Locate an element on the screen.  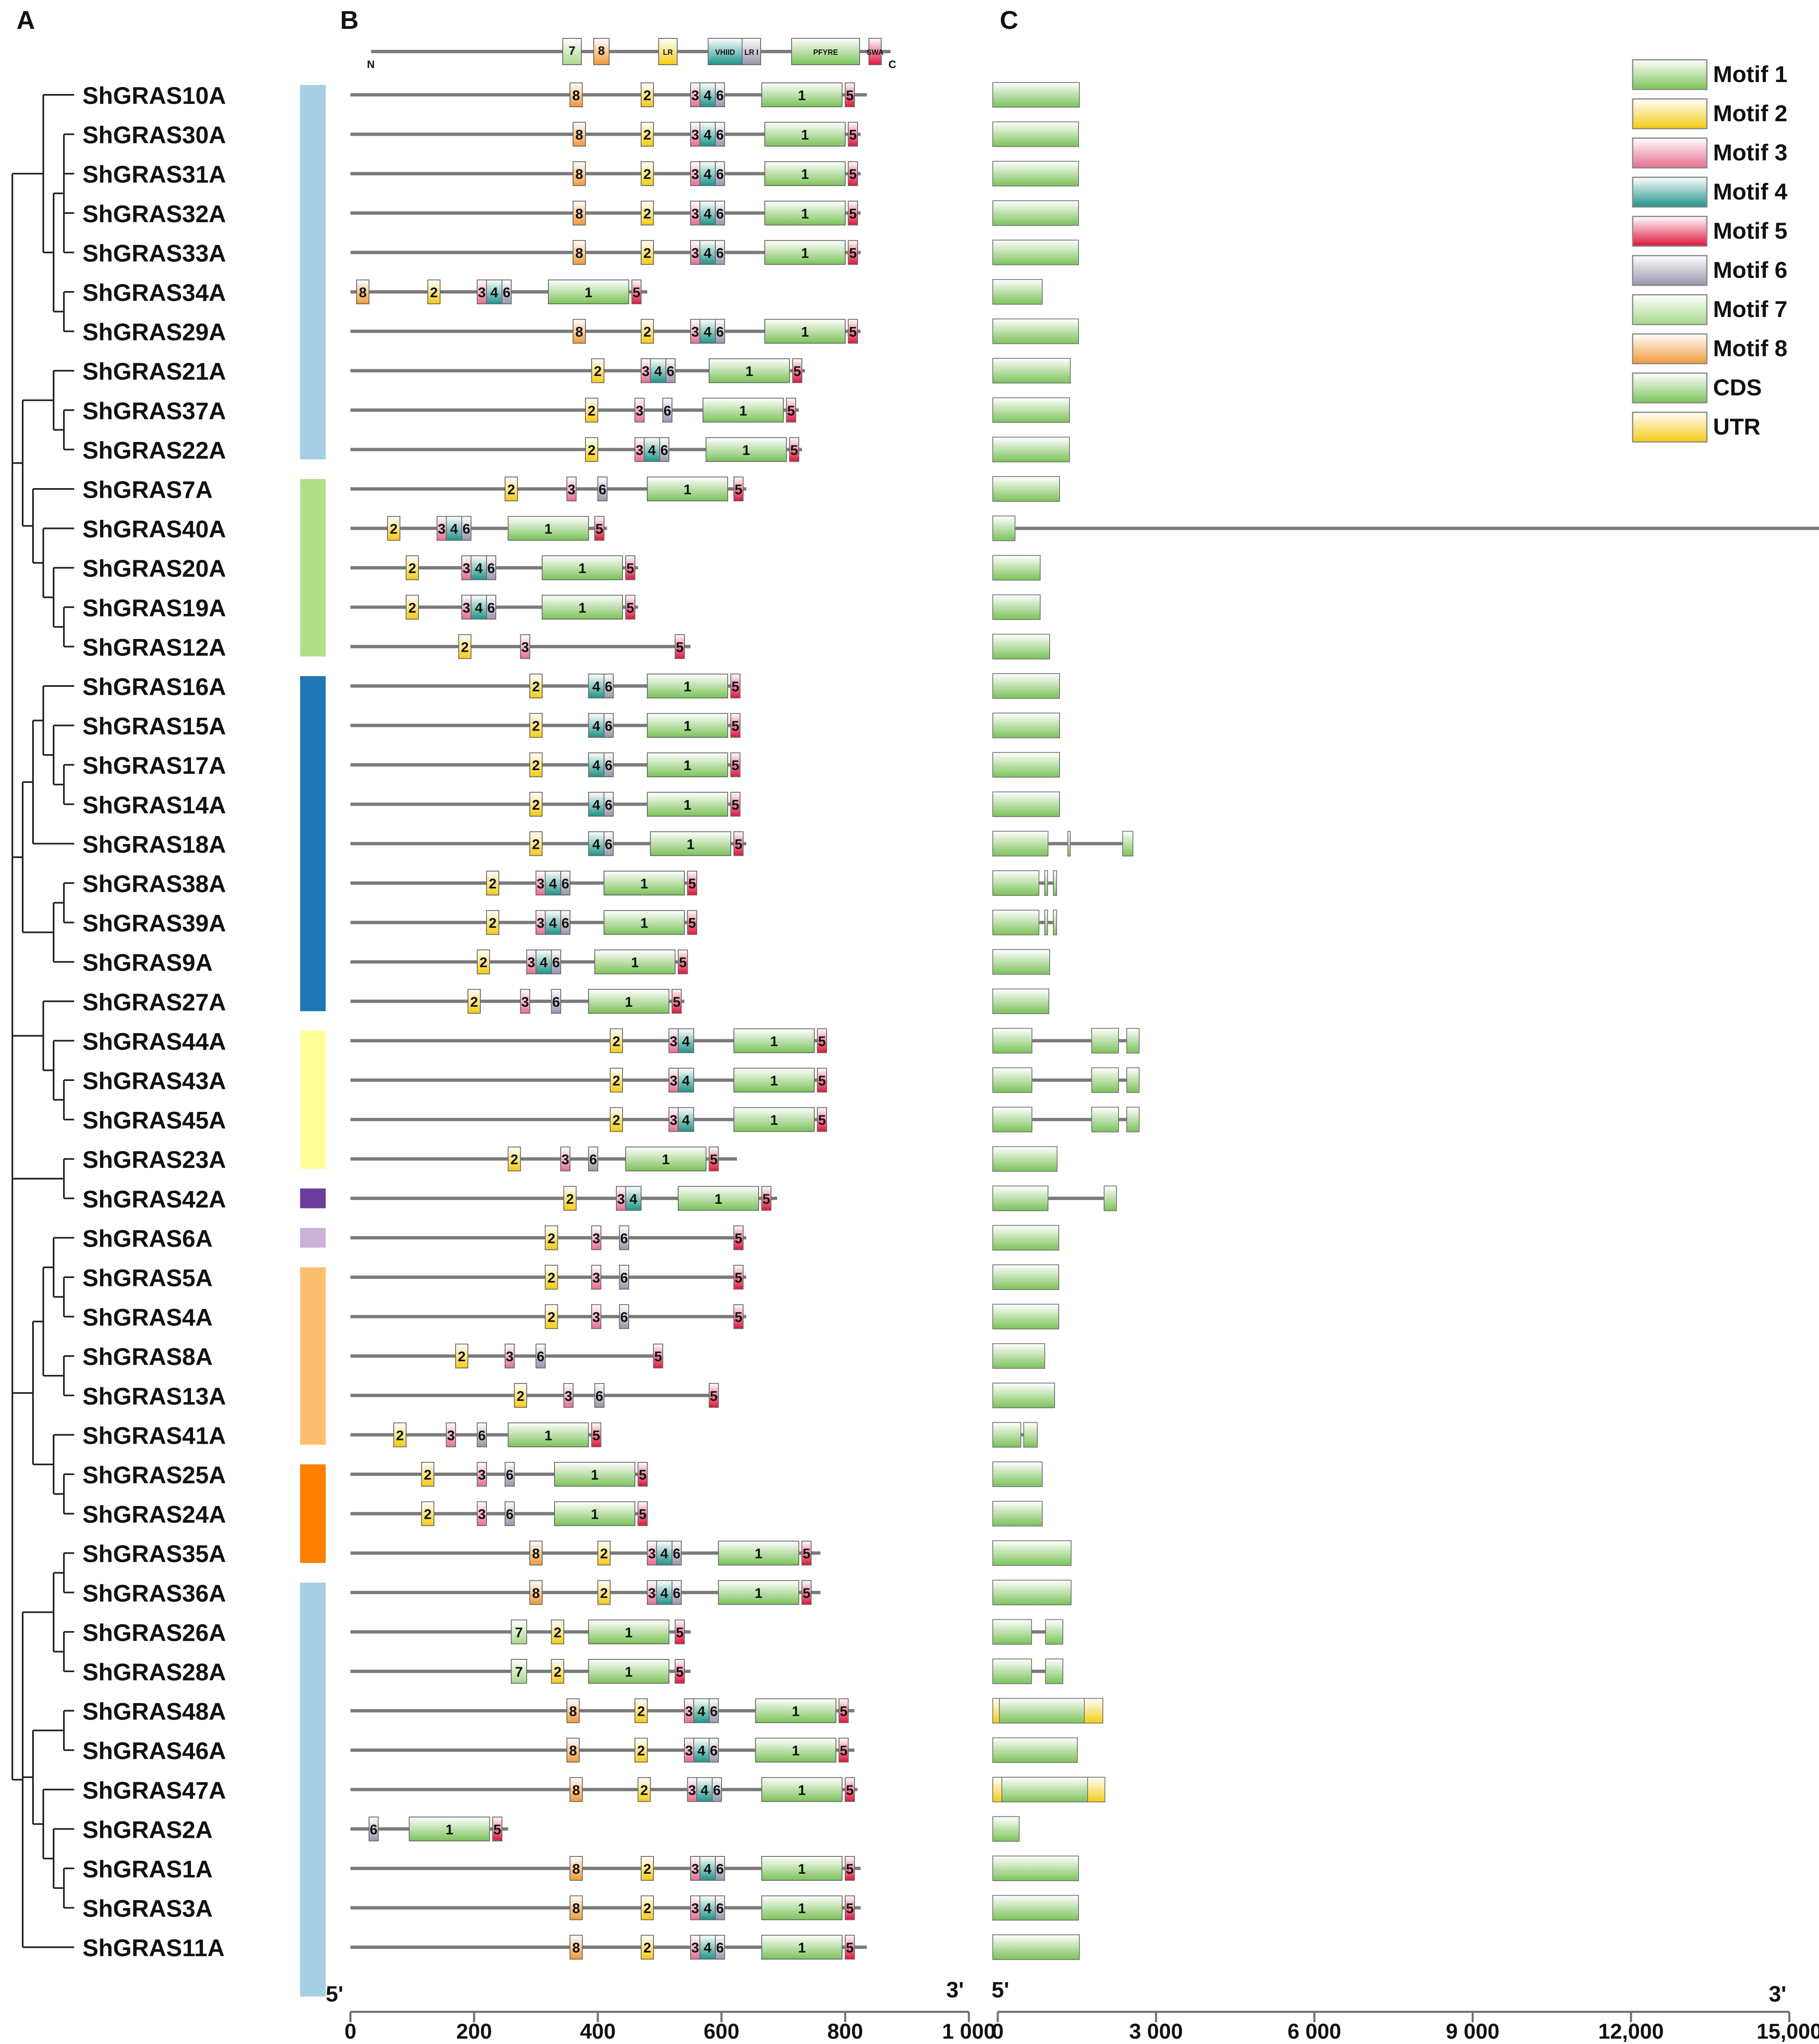
gene-label: ShGRAS40A is located at coordinates (154, 529).